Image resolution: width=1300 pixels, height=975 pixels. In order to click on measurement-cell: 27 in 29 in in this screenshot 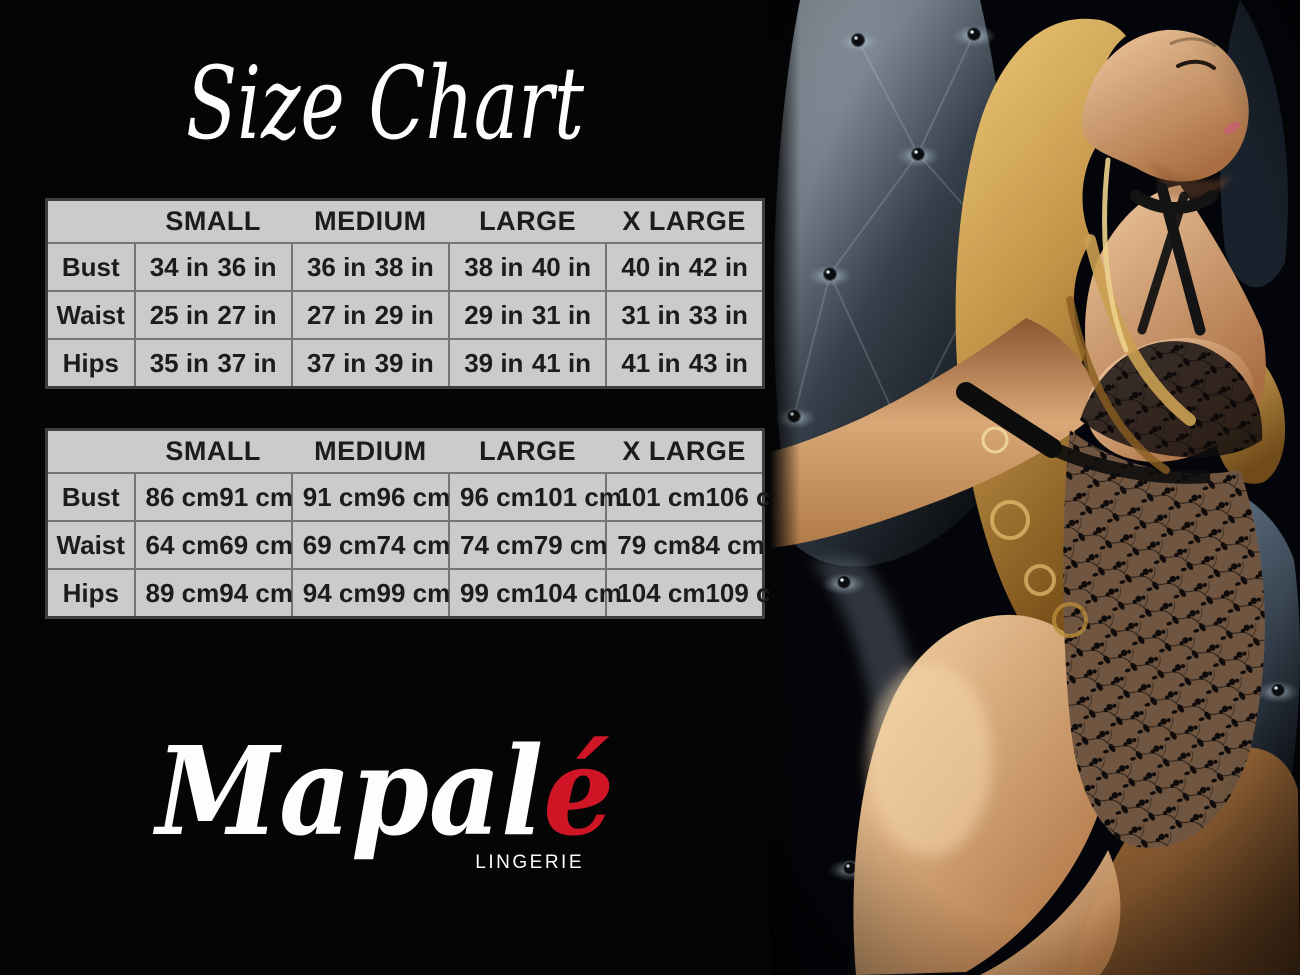, I will do `click(370, 315)`.